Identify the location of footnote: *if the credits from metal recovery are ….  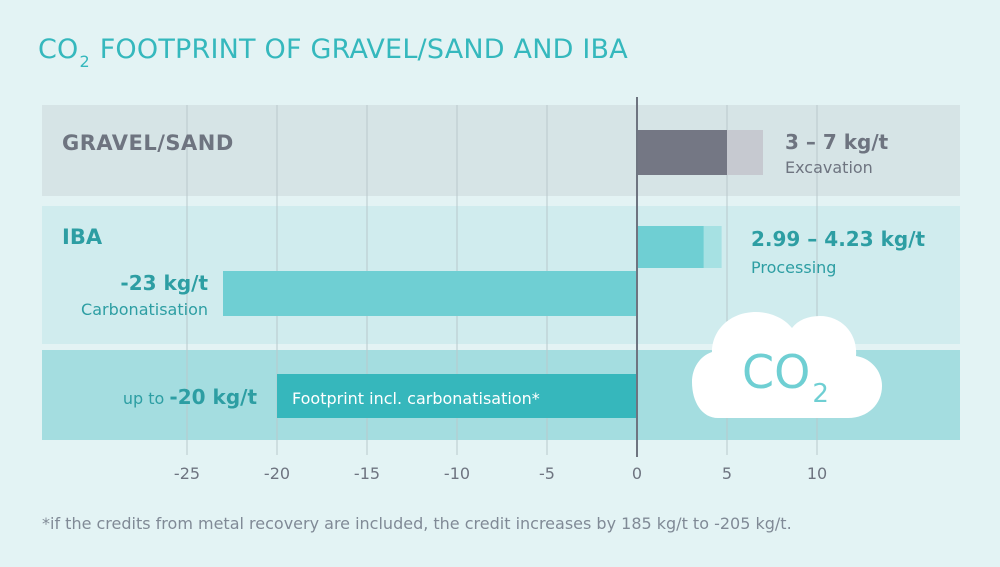
(417, 523).